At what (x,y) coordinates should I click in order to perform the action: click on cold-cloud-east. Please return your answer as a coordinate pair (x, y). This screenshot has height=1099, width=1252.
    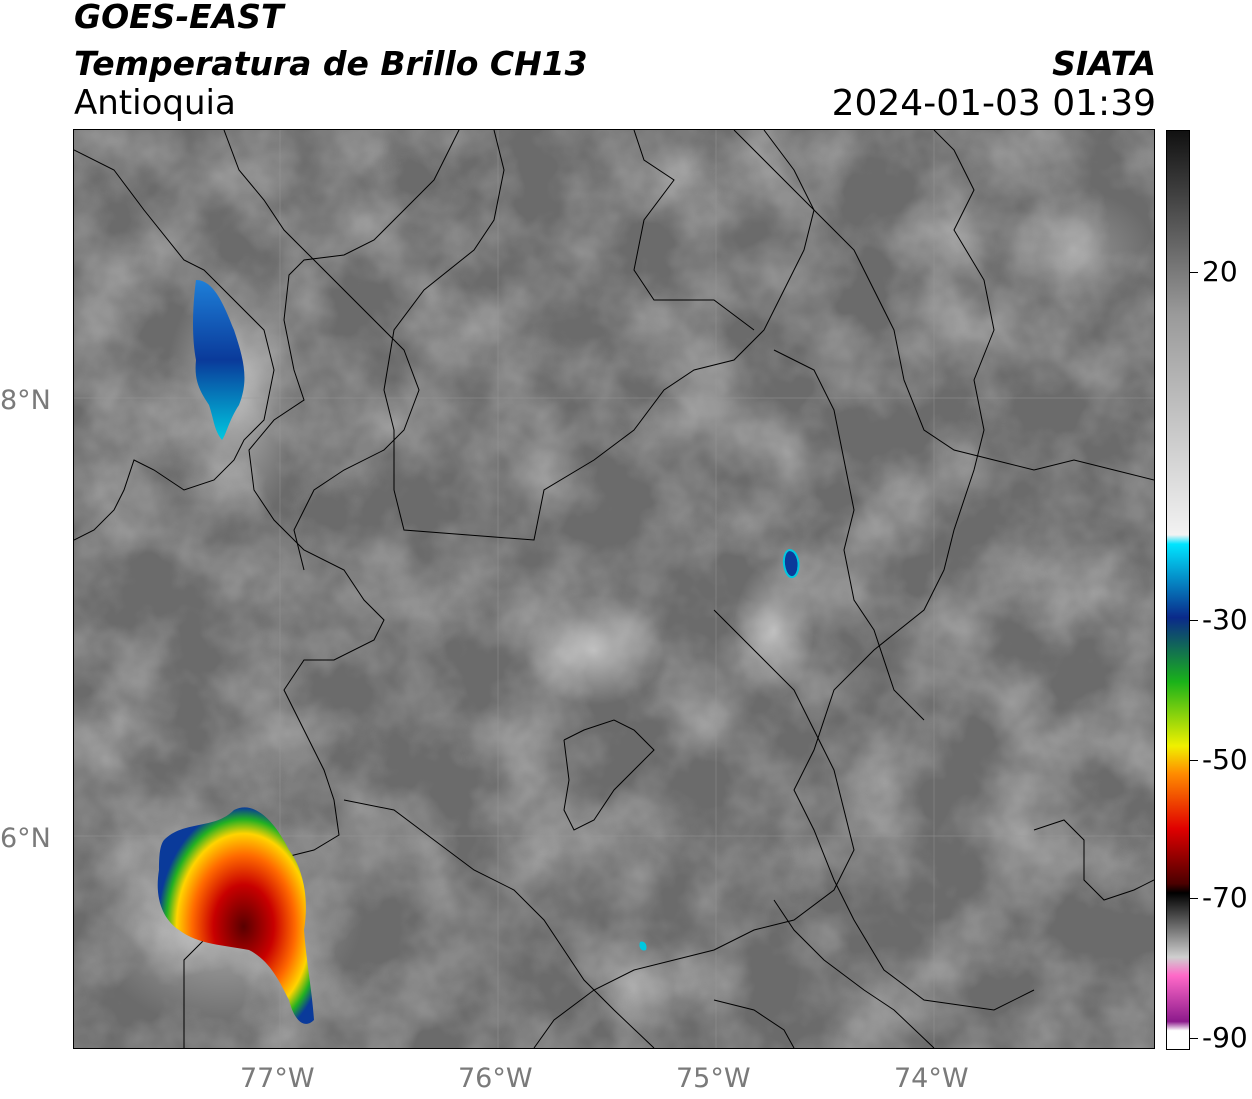
    Looking at the image, I should click on (791, 563).